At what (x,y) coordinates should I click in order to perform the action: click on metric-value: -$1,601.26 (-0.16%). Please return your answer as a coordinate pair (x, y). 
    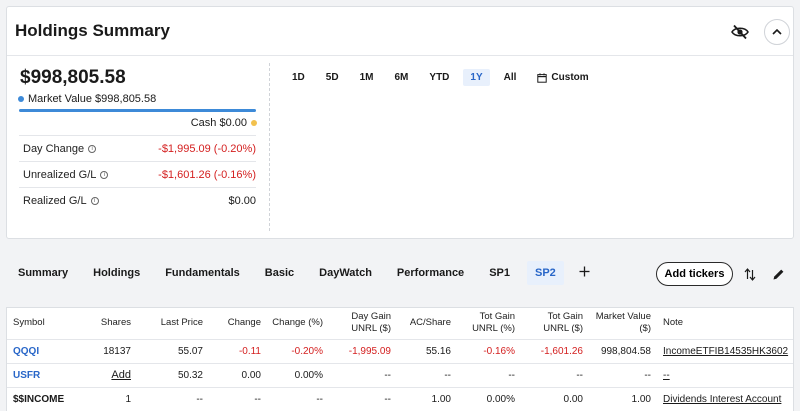
    Looking at the image, I should click on (207, 174).